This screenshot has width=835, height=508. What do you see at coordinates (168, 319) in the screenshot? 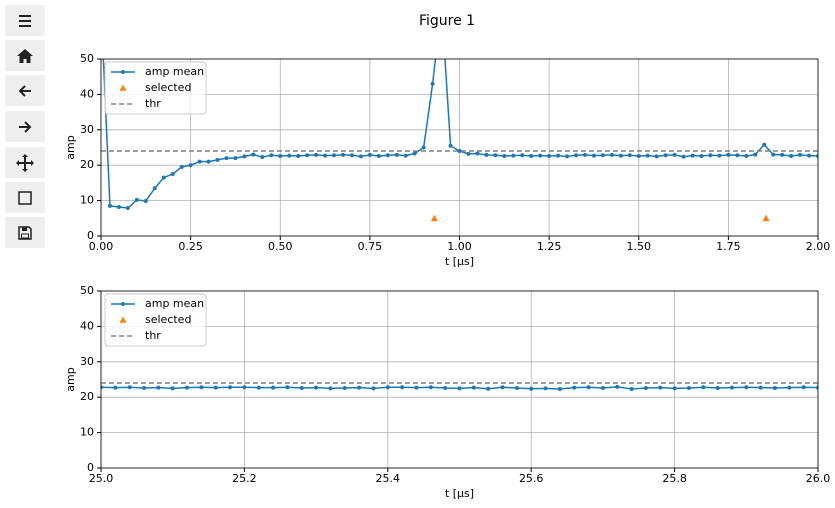
I see `legend-label: selected` at bounding box center [168, 319].